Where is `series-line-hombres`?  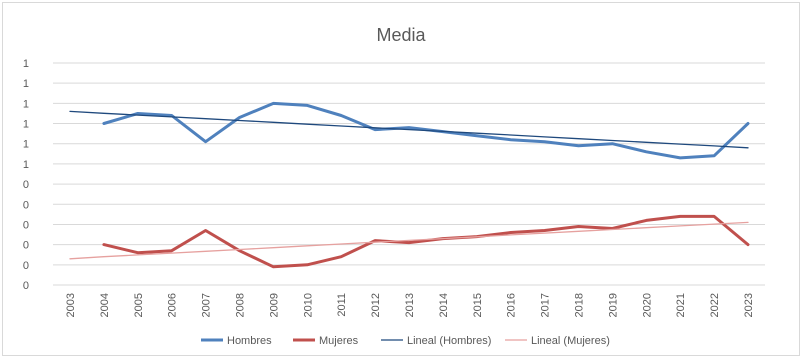
series-line-hombres is located at coordinates (426, 130).